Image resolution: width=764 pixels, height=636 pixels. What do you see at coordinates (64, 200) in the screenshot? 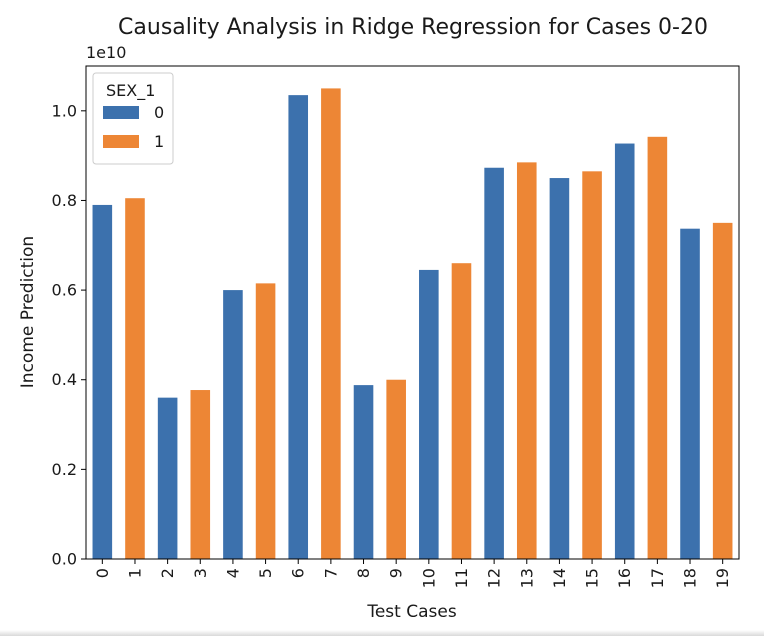
I see `y-tick-label: 0.8` at bounding box center [64, 200].